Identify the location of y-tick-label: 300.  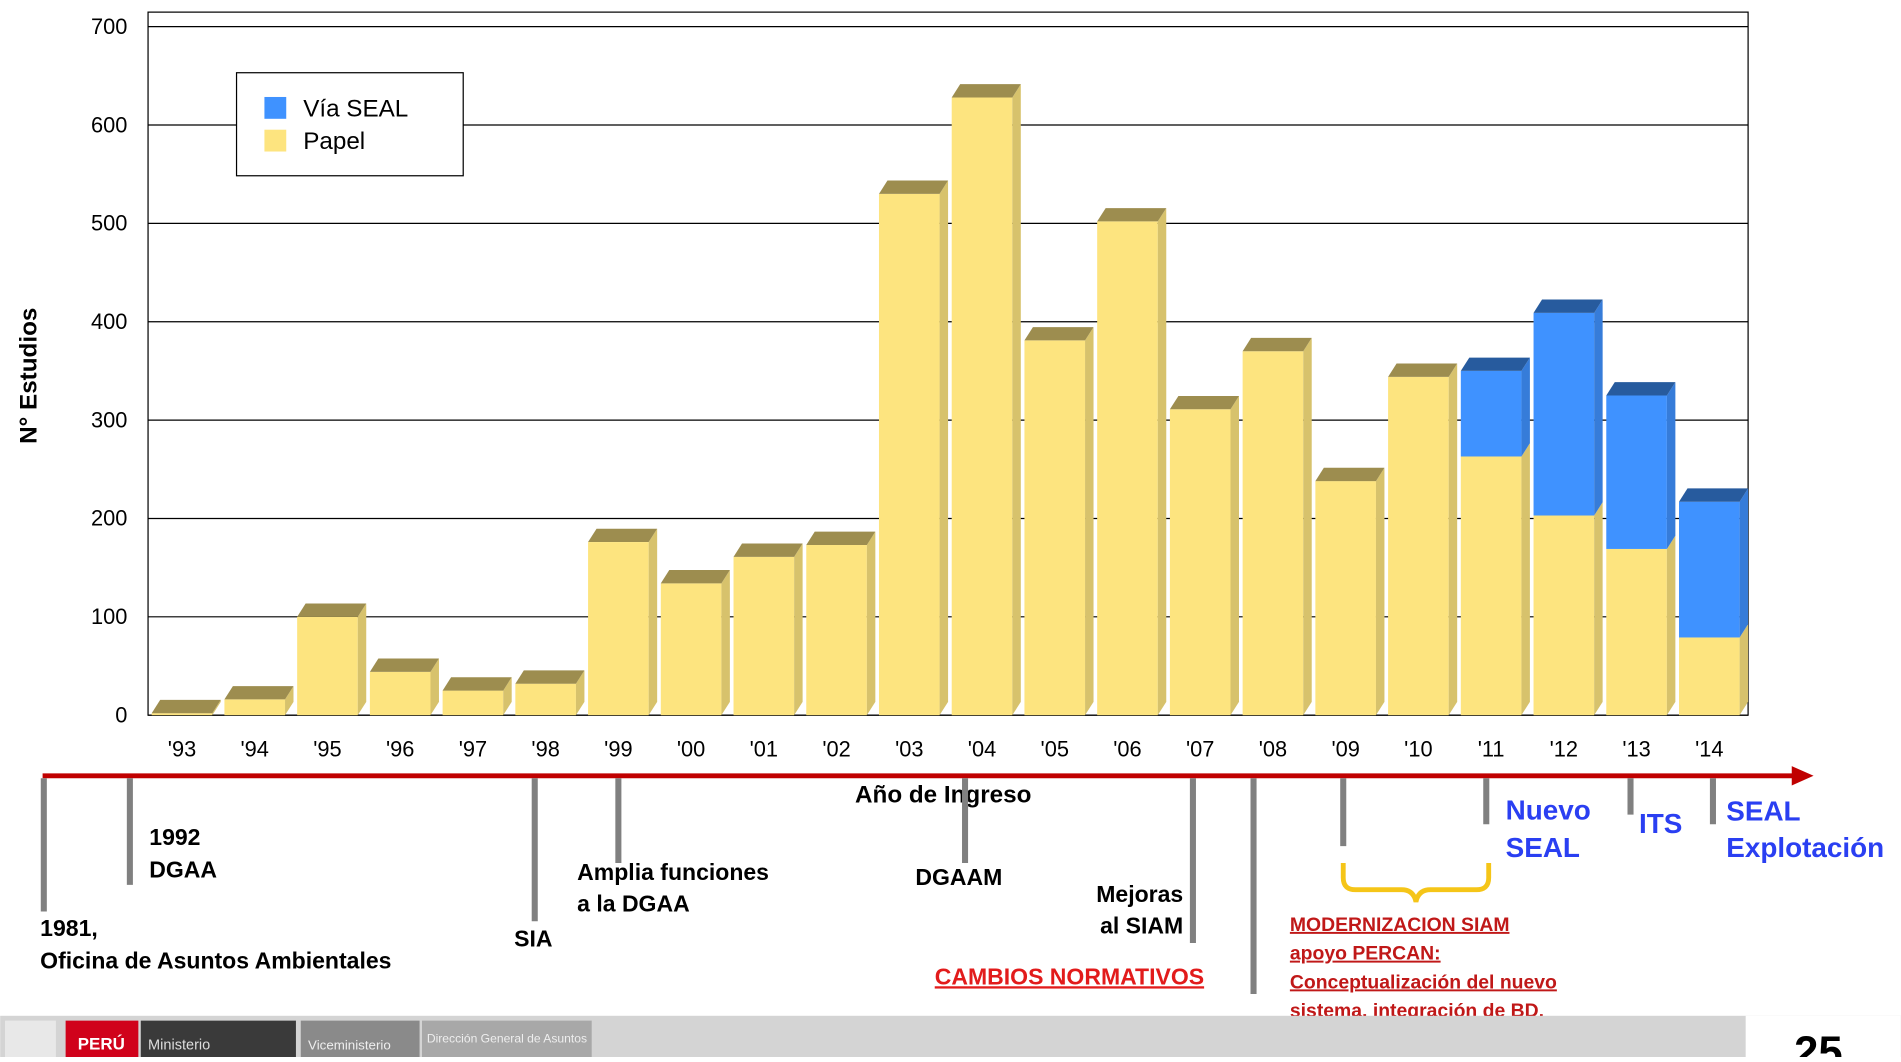
(109, 419).